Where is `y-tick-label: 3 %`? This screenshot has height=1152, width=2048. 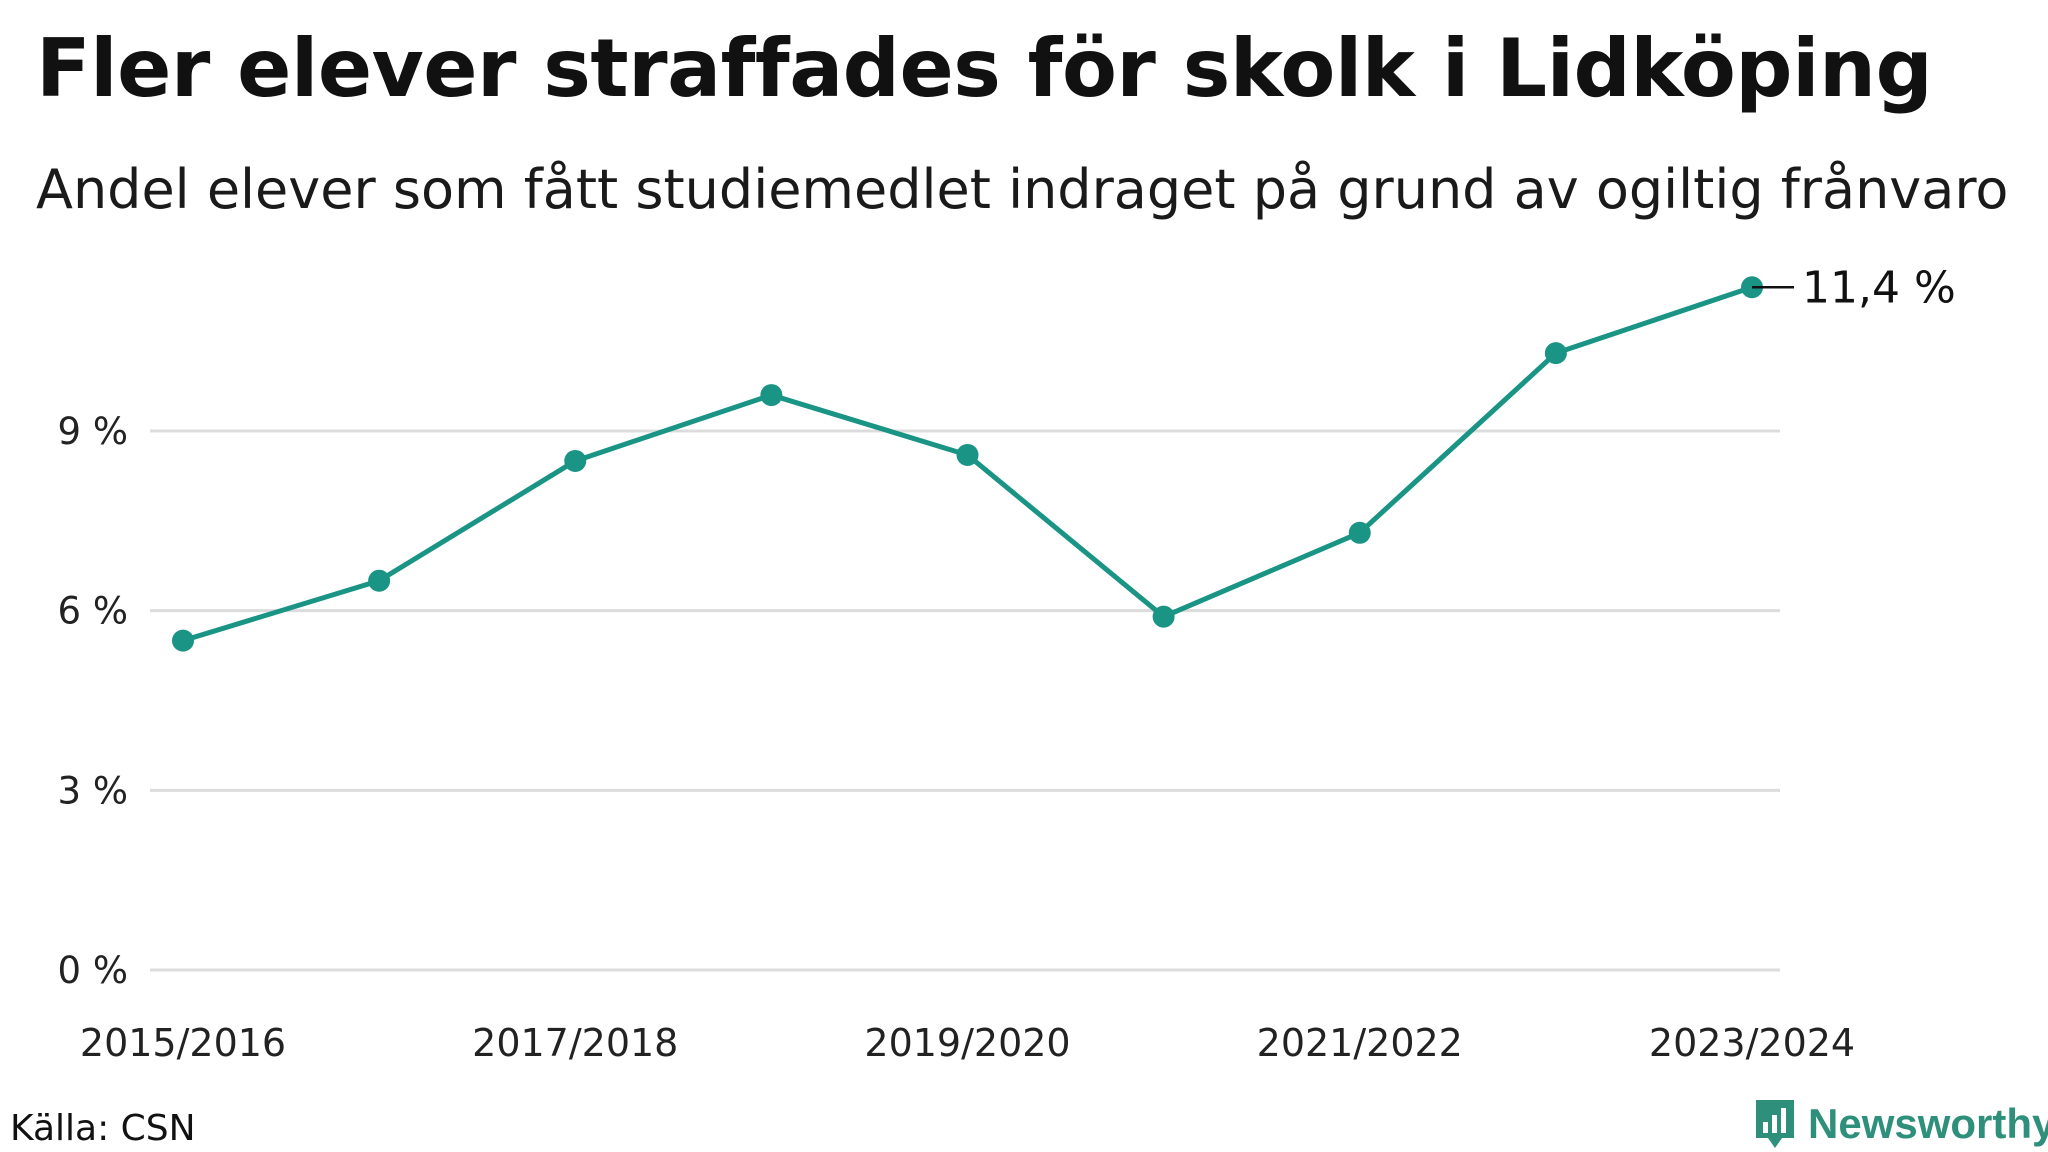
y-tick-label: 3 % is located at coordinates (93, 790).